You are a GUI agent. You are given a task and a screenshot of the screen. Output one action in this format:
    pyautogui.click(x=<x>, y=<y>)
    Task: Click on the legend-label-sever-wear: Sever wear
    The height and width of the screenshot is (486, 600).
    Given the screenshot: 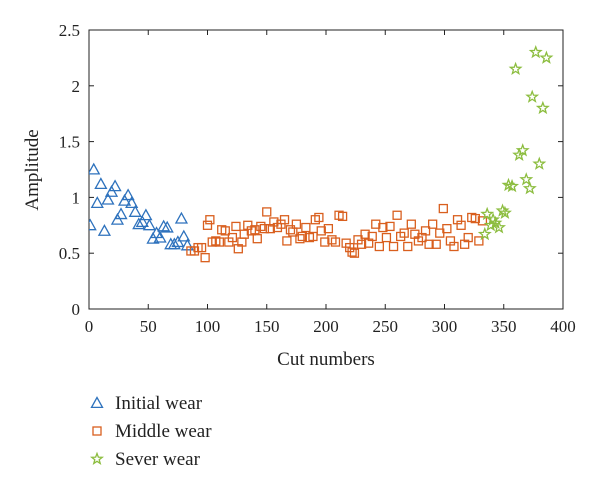 What is the action you would take?
    pyautogui.click(x=158, y=459)
    